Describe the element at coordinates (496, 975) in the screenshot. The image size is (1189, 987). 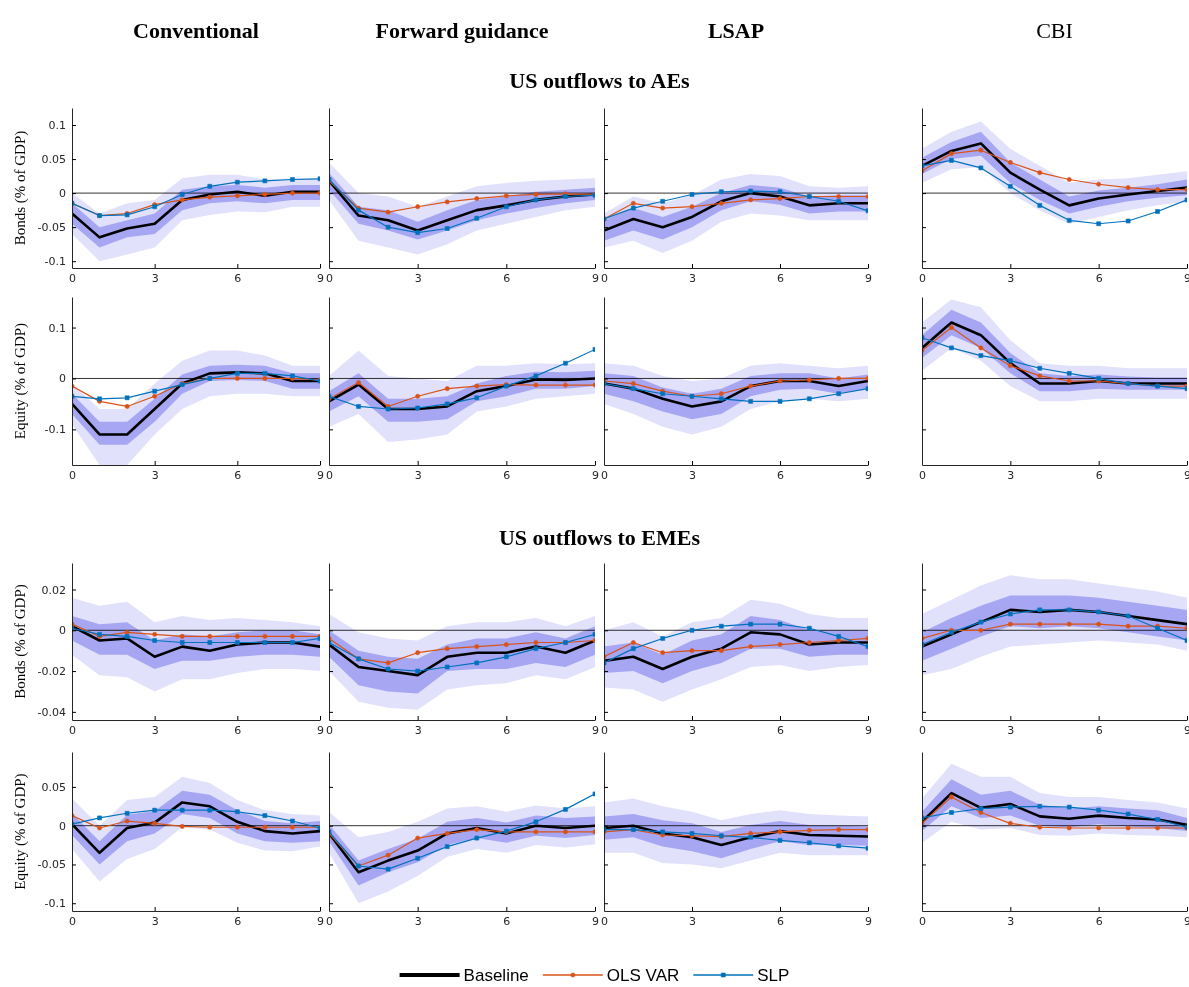
I see `legend-label: Baseline` at that location.